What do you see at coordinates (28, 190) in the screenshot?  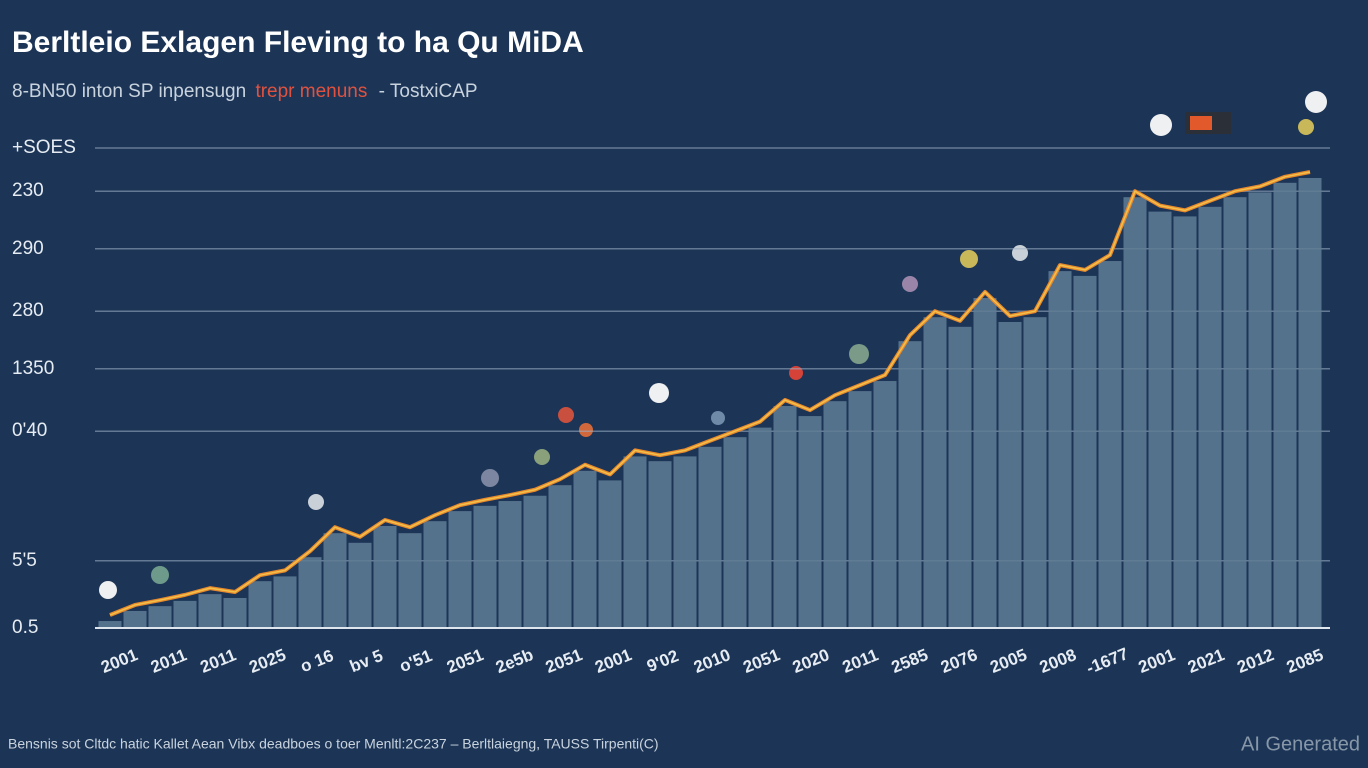 I see `y-tick-label: 230` at bounding box center [28, 190].